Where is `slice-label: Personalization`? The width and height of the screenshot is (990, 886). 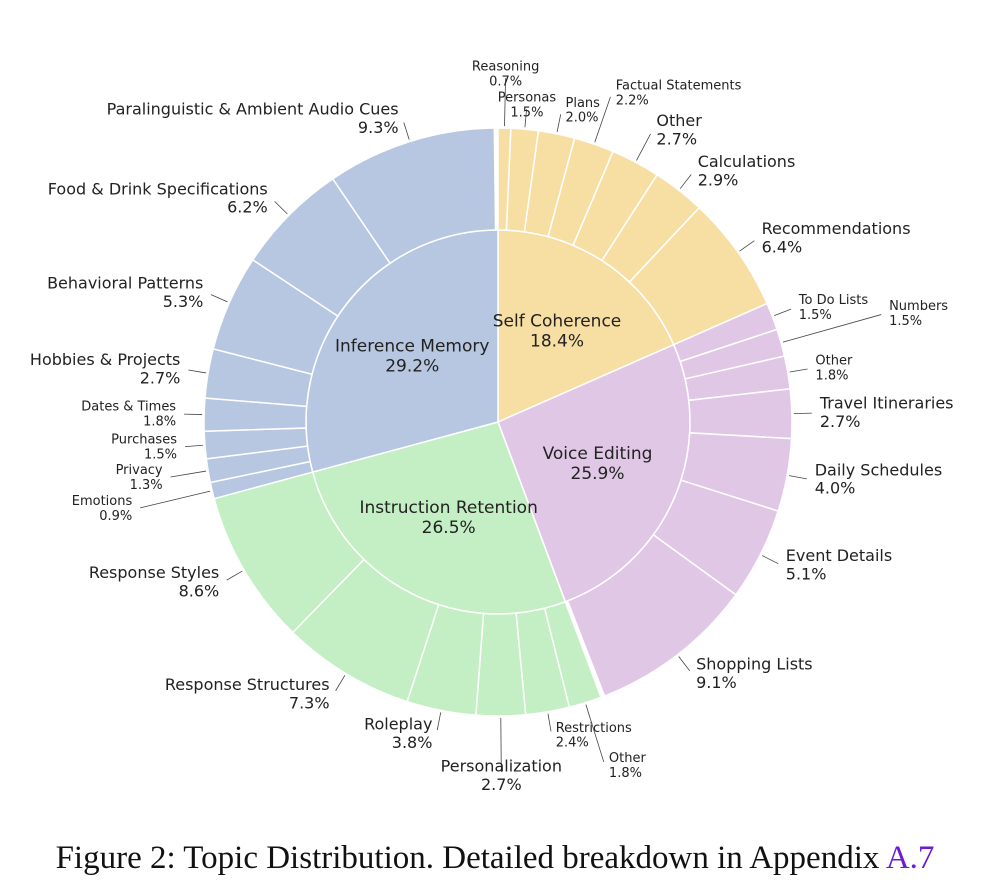 slice-label: Personalization is located at coordinates (501, 766).